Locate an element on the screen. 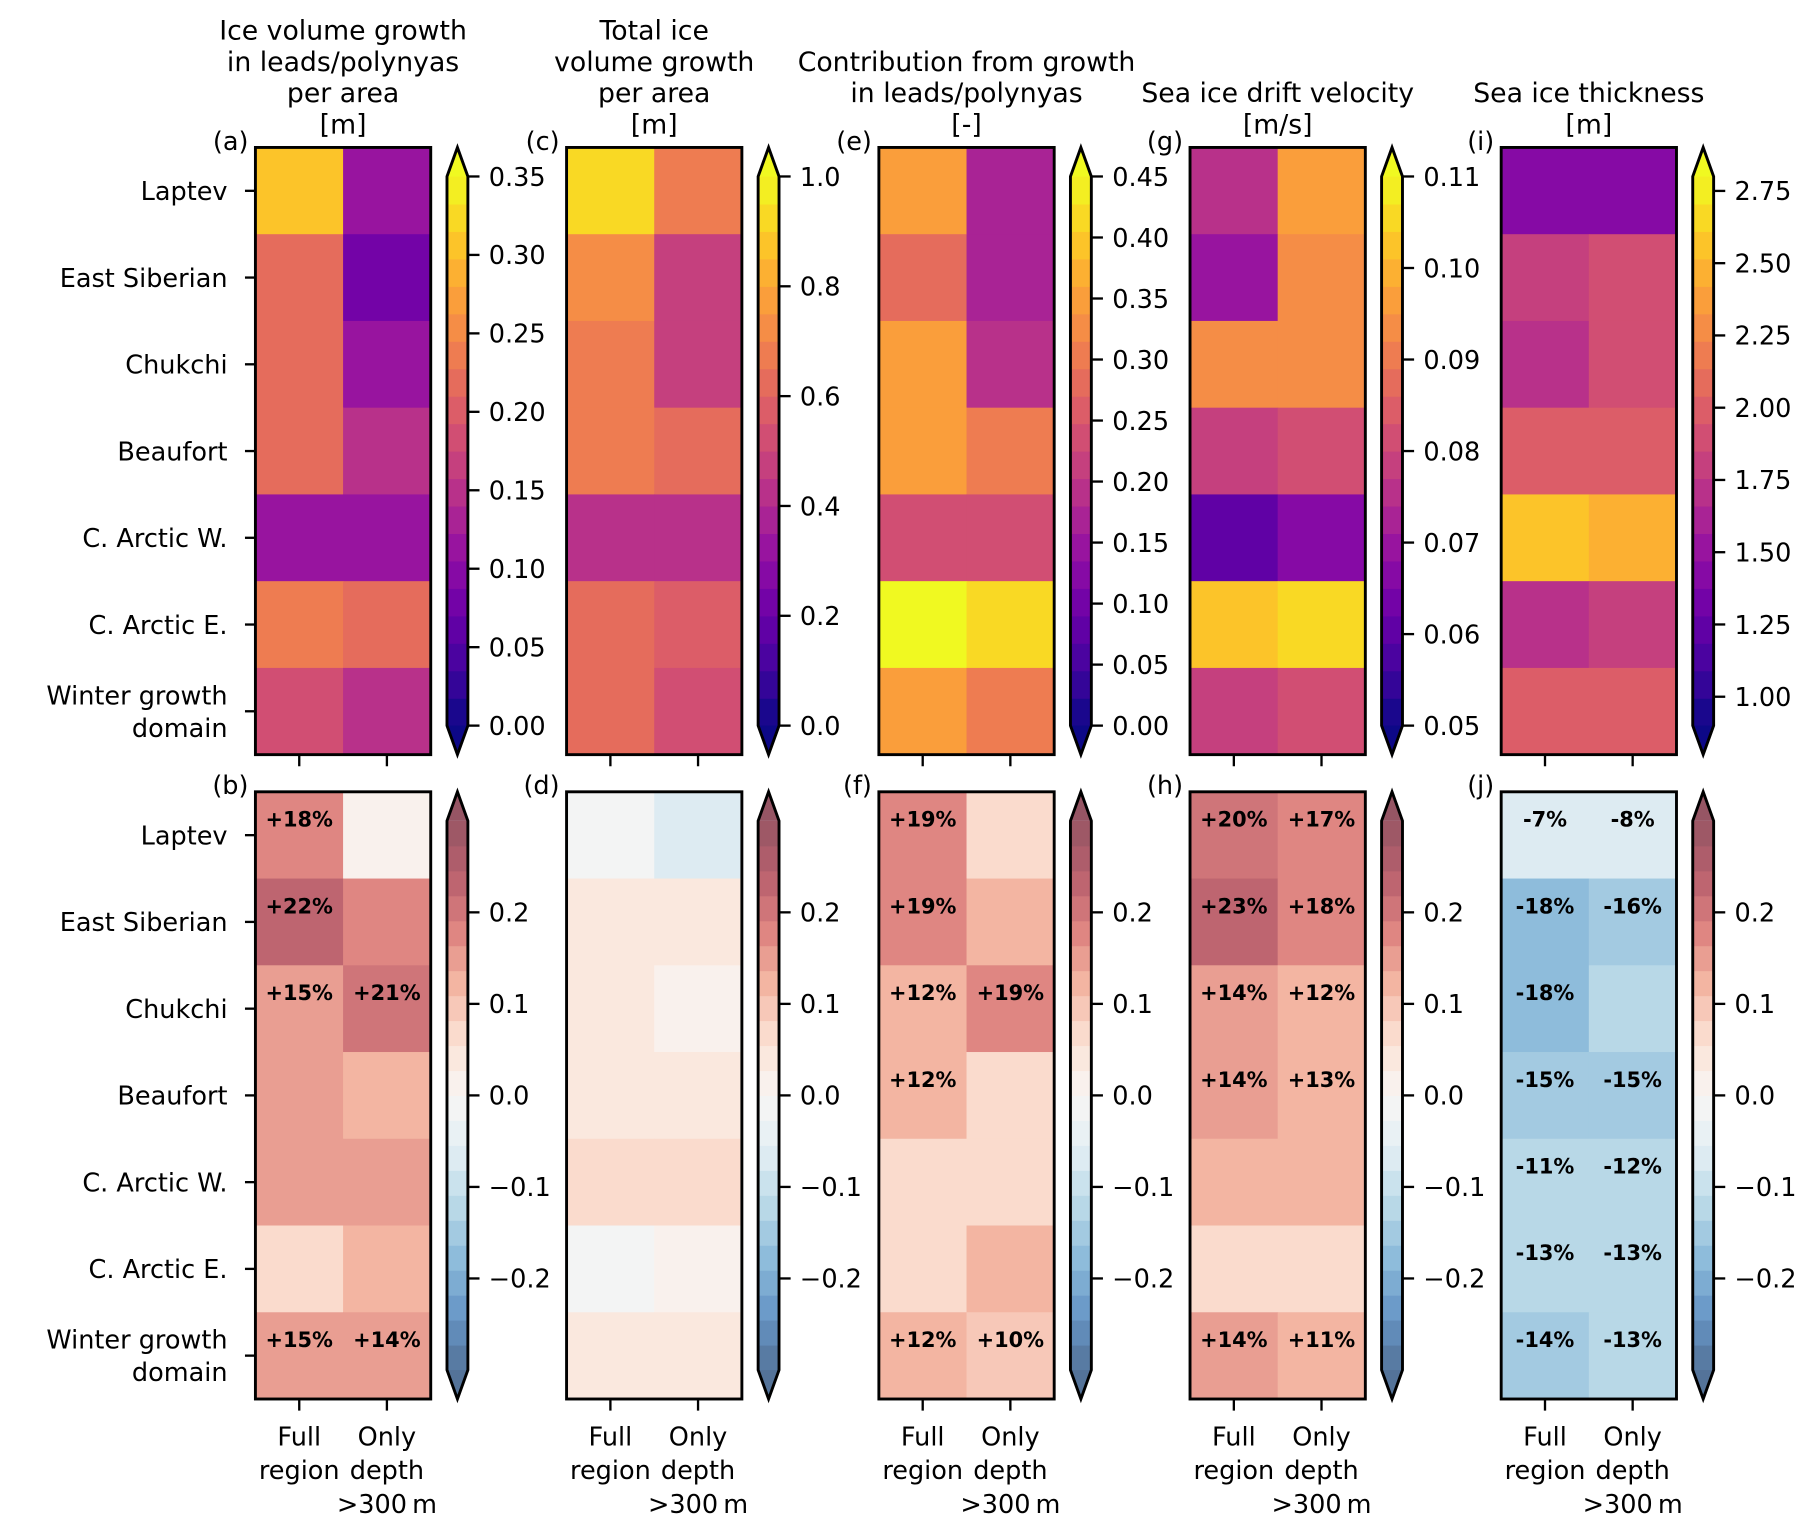  colorbar-tick-label: 1.50 is located at coordinates (1763, 553).